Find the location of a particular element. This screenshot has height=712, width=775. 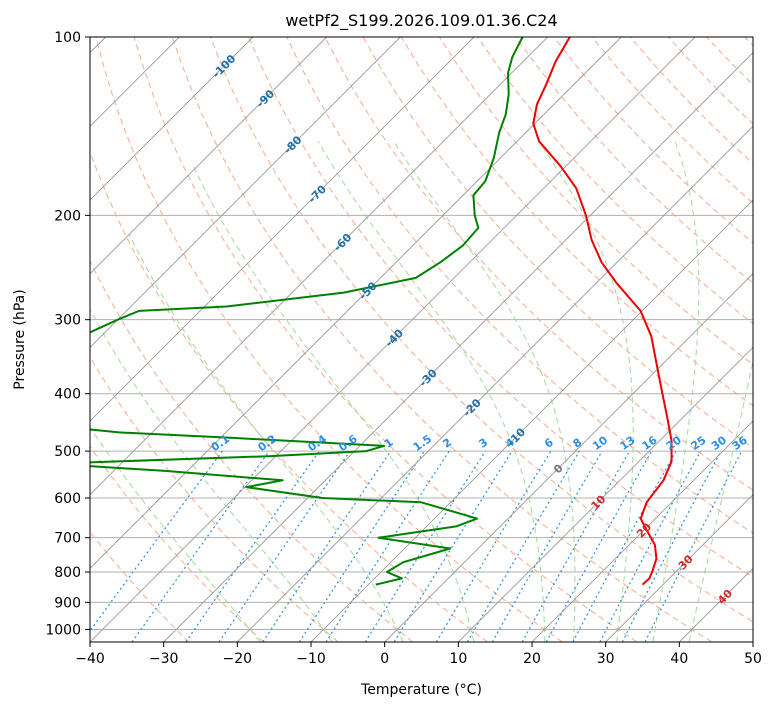

x-tick-label: 20 is located at coordinates (532, 659).